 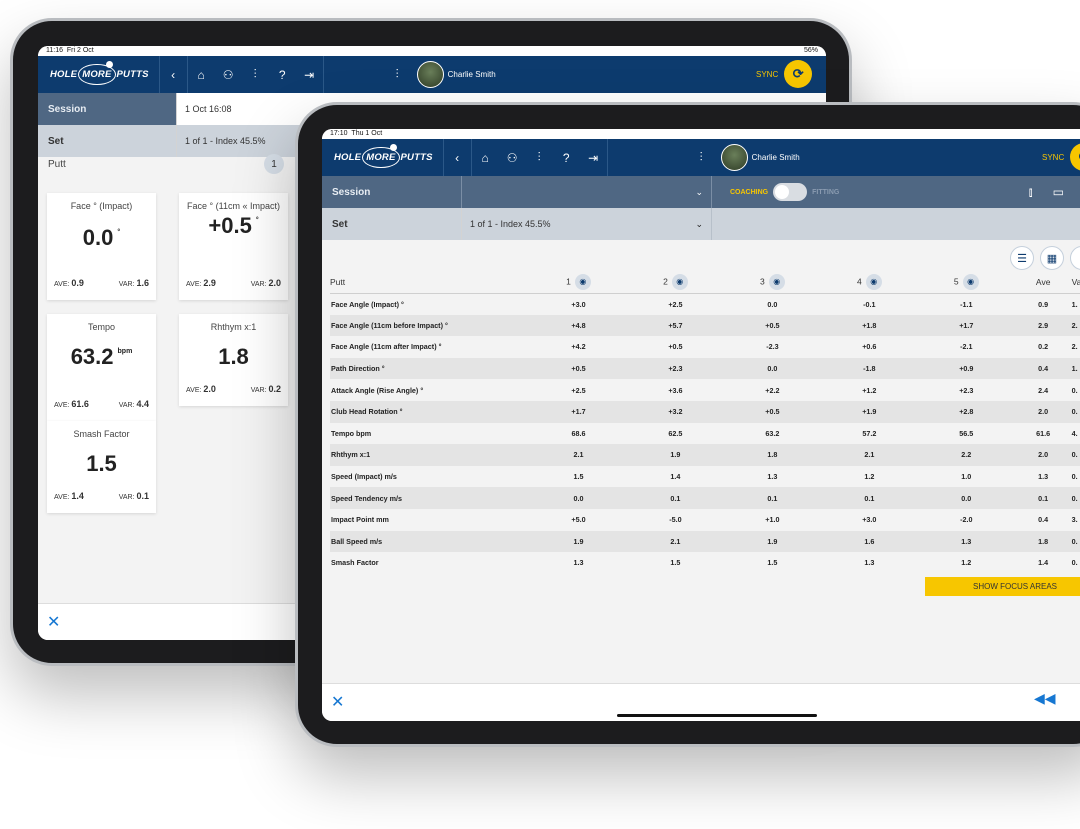 I want to click on metric-card: Face ° (Impact) 0.0 ° AVE: 0.9 VAR: 1.6, so click(x=101, y=246).